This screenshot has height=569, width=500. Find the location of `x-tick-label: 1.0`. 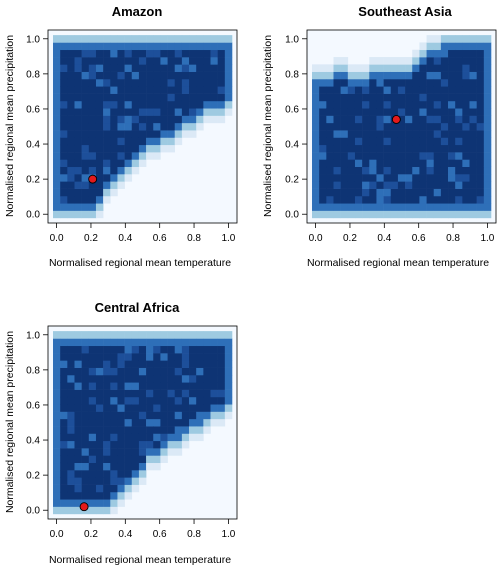

x-tick-label: 1.0 is located at coordinates (228, 238).